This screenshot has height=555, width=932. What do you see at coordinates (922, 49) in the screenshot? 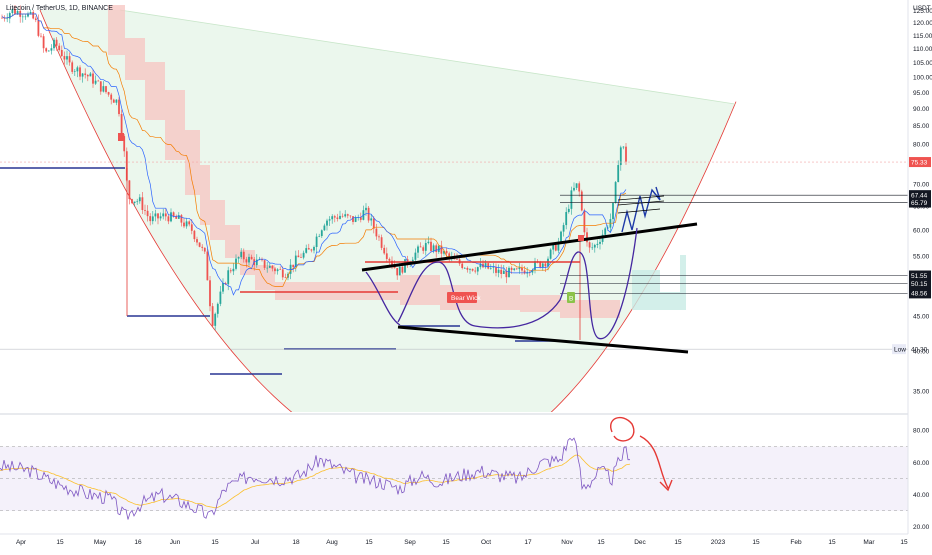
I see `price-tick-label: 110.00` at bounding box center [922, 49].